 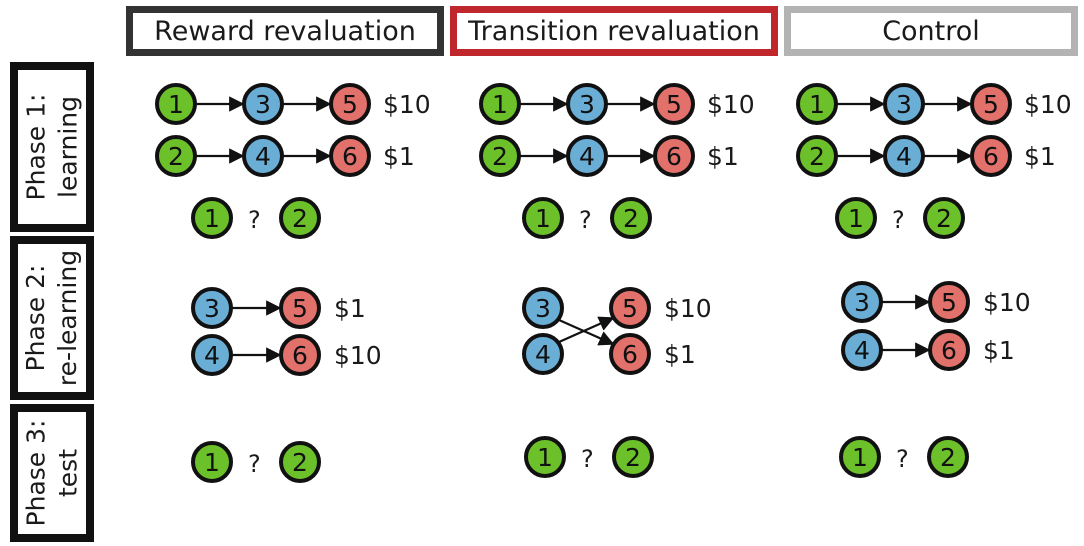 What do you see at coordinates (931, 31) in the screenshot?
I see `header-control: Control` at bounding box center [931, 31].